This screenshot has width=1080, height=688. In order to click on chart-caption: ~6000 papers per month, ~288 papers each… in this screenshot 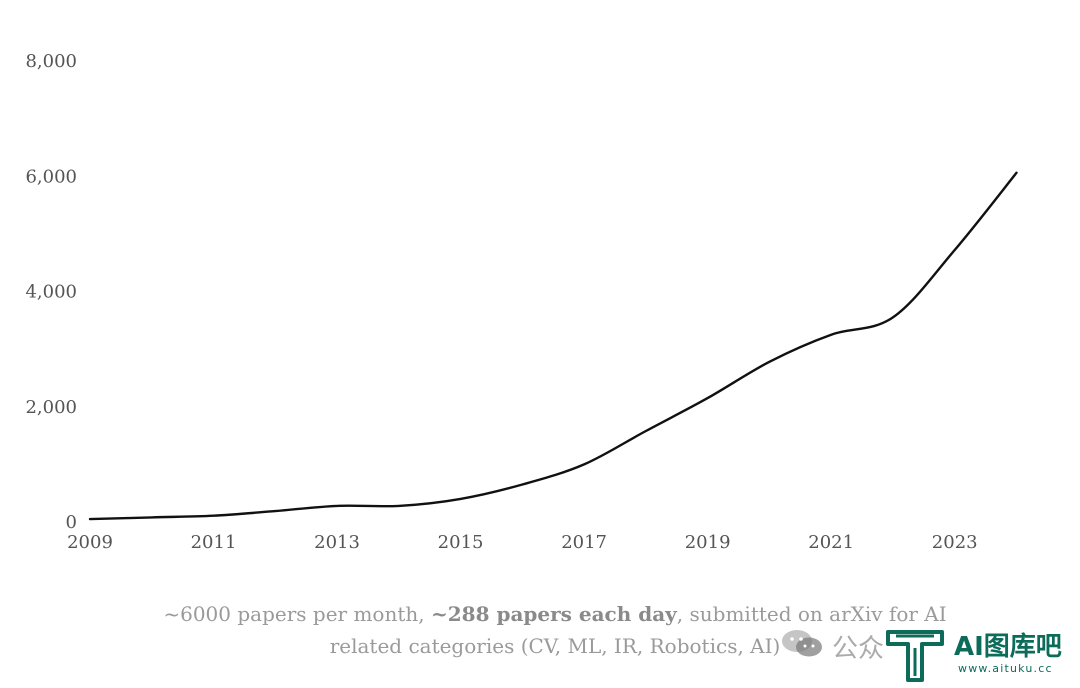, I will do `click(555, 630)`.